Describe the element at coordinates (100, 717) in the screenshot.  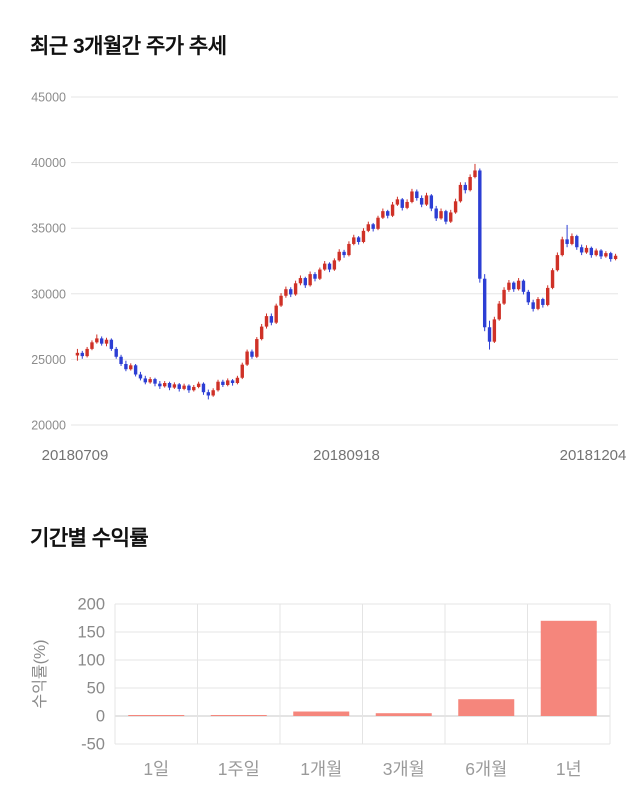
I see `y-tick-label: 0` at that location.